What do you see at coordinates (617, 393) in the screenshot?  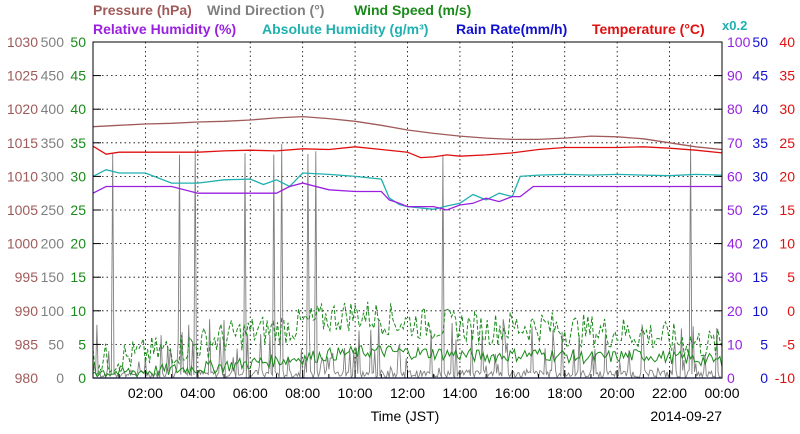 I see `x-tick-label: 20:00` at bounding box center [617, 393].